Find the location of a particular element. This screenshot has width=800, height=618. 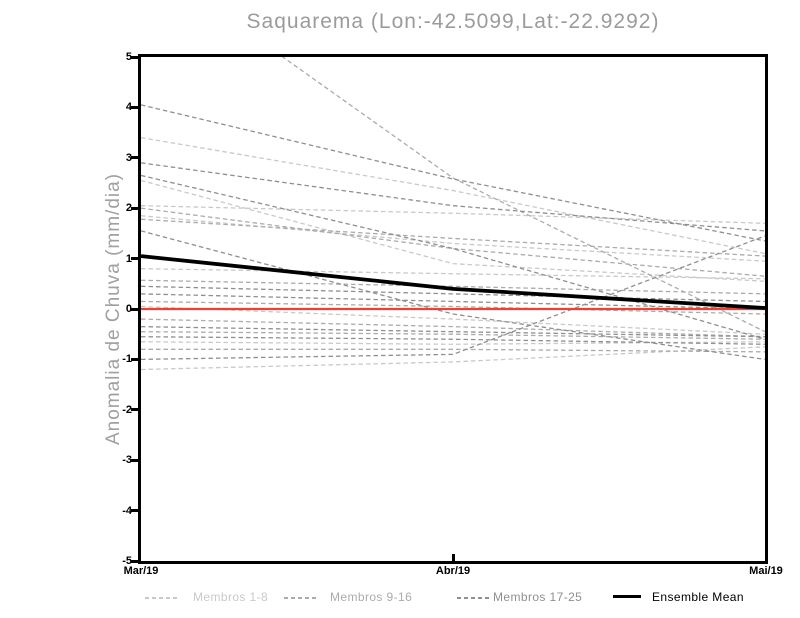

legend-label-membros-9-16: Membros 9-16 is located at coordinates (371, 597).